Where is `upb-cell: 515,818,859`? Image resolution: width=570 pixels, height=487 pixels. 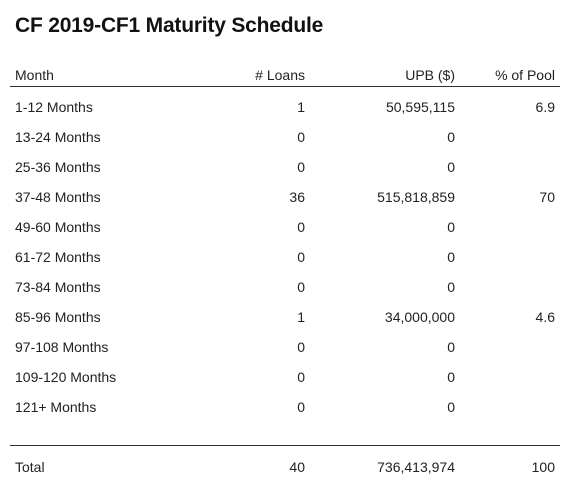
upb-cell: 515,818,859 is located at coordinates (416, 197).